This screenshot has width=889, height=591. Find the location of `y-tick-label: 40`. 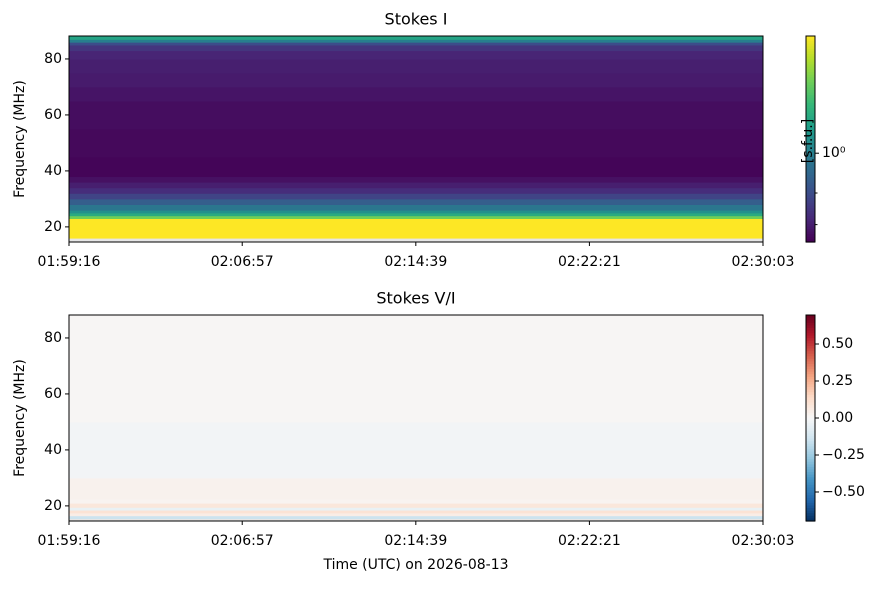

y-tick-label: 40 is located at coordinates (53, 450).